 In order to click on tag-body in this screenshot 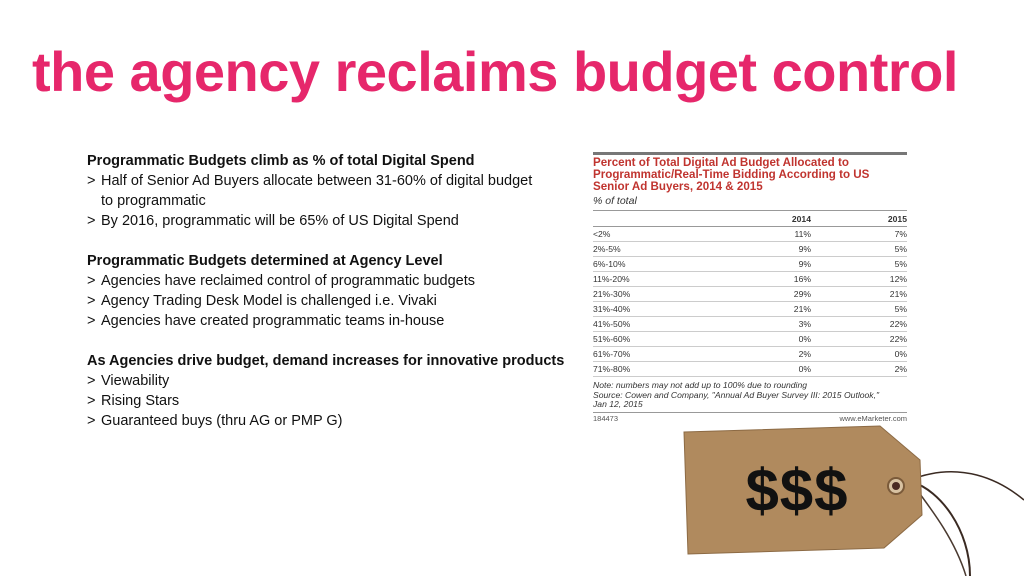, I will do `click(803, 490)`.